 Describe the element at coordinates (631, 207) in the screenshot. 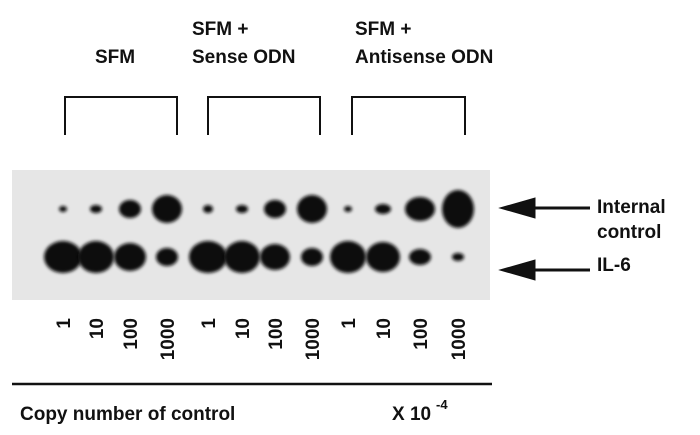

I see `band-label: Internal` at that location.